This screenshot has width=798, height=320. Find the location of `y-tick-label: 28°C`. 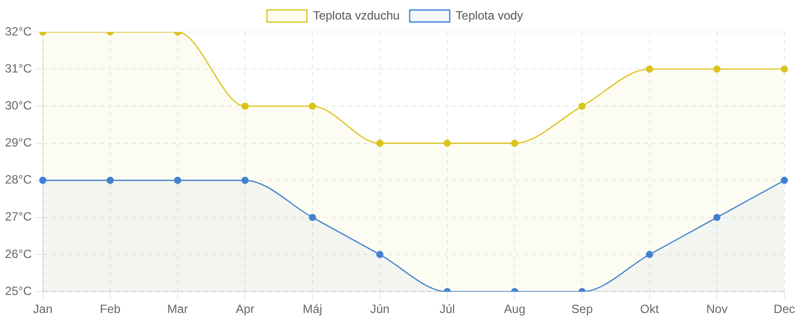

y-tick-label: 28°C is located at coordinates (18, 179).